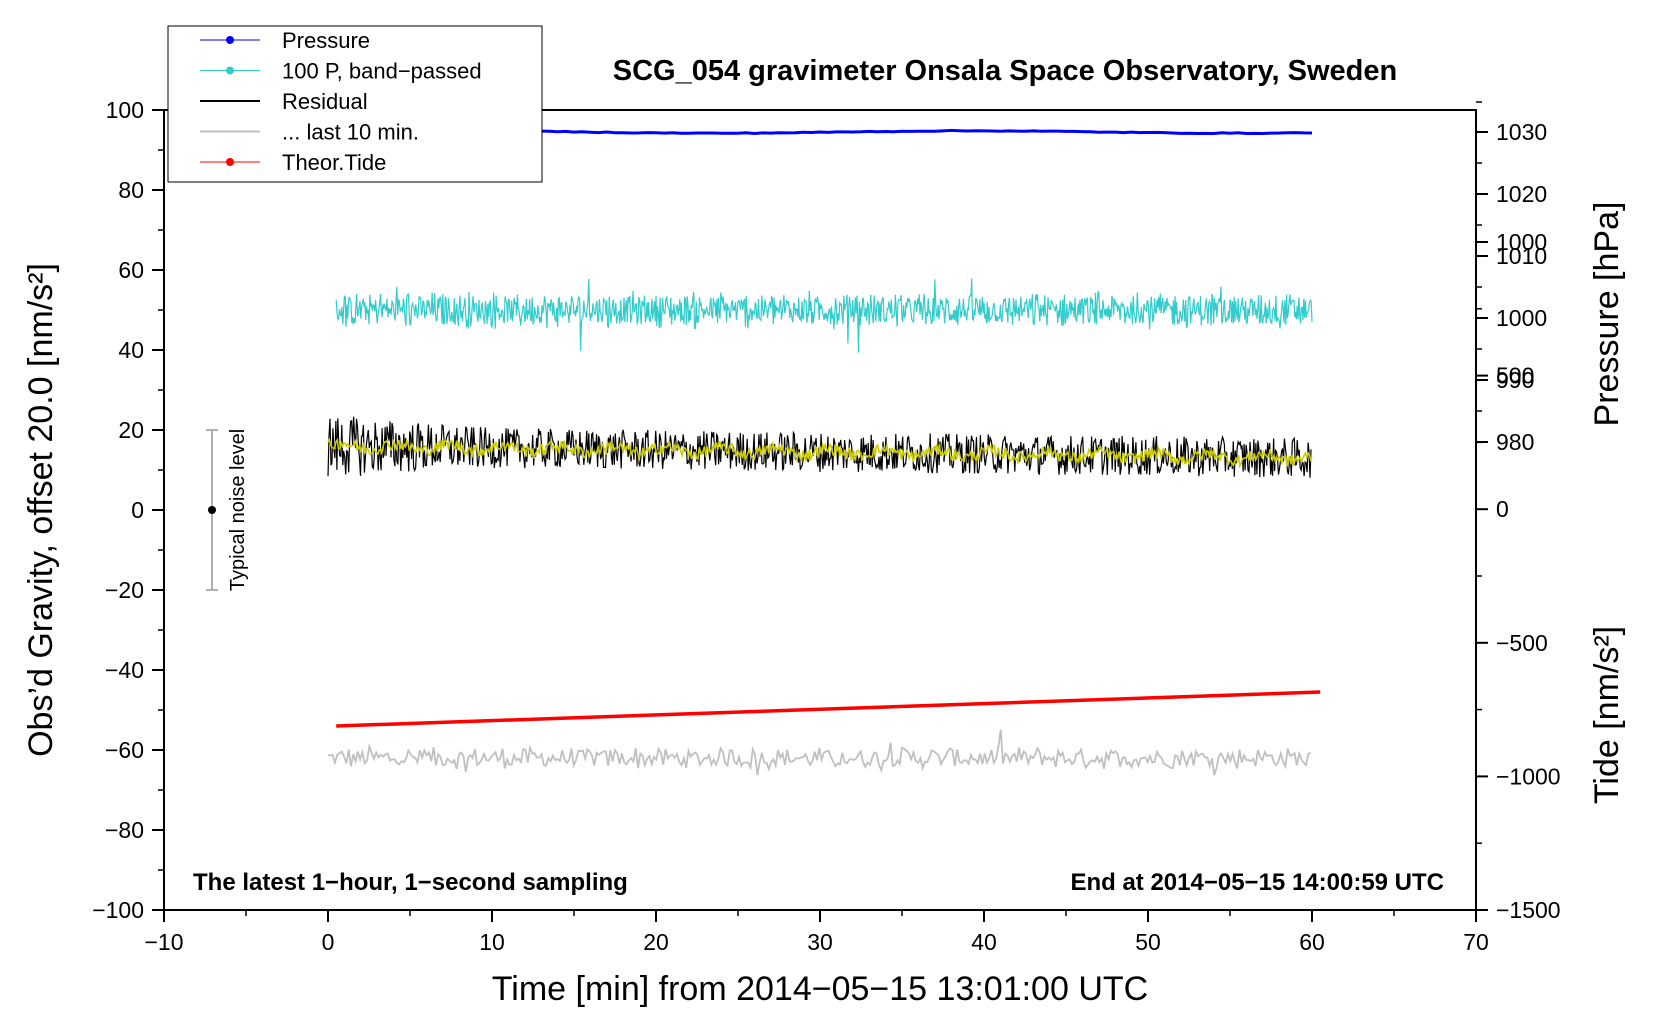 The height and width of the screenshot is (1020, 1660). Describe the element at coordinates (350, 132) in the screenshot. I see `legend-label: ... last 10 min.` at that location.